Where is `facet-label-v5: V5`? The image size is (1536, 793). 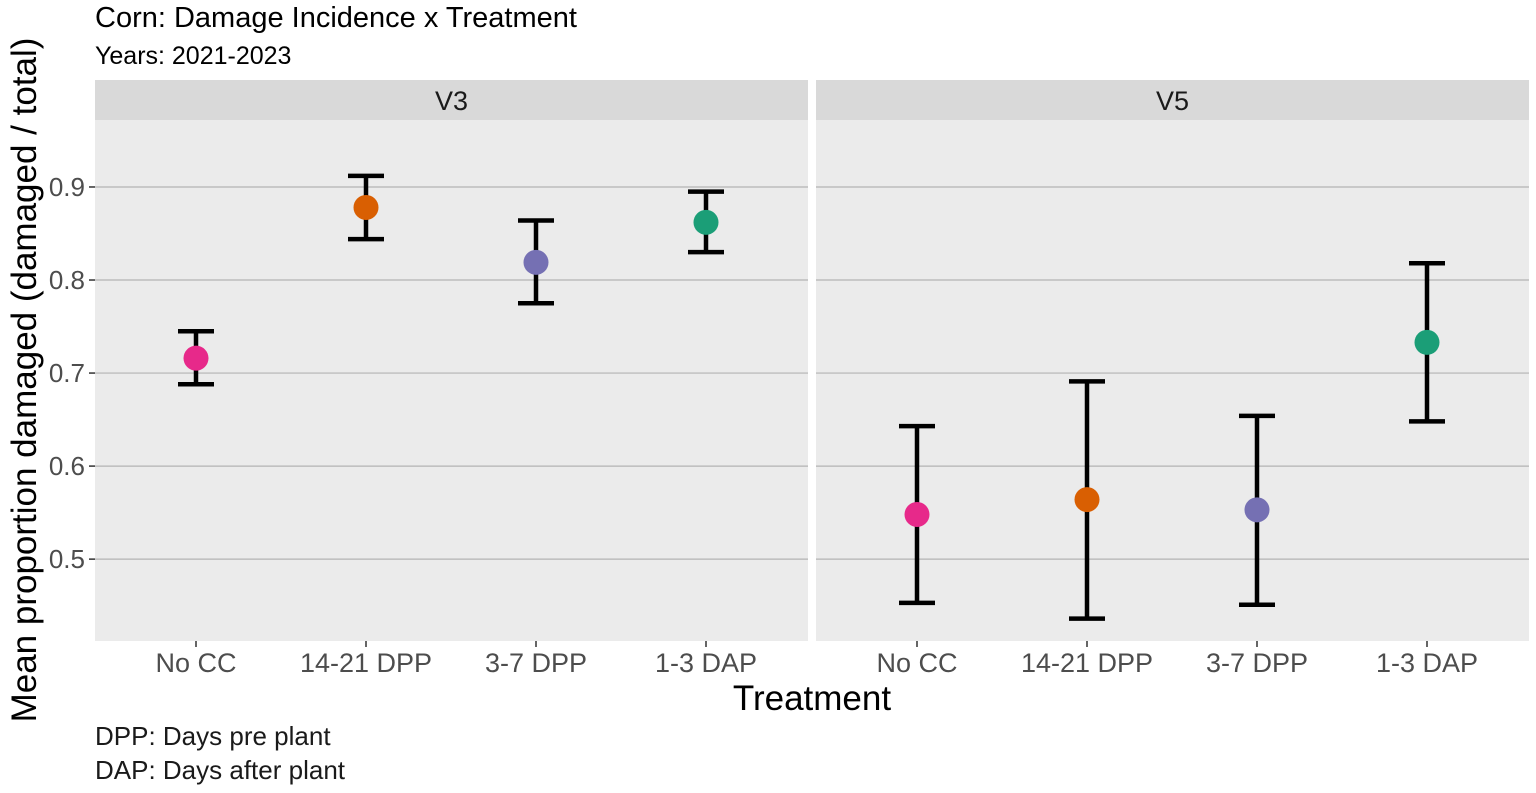 facet-label-v5: V5 is located at coordinates (1172, 101).